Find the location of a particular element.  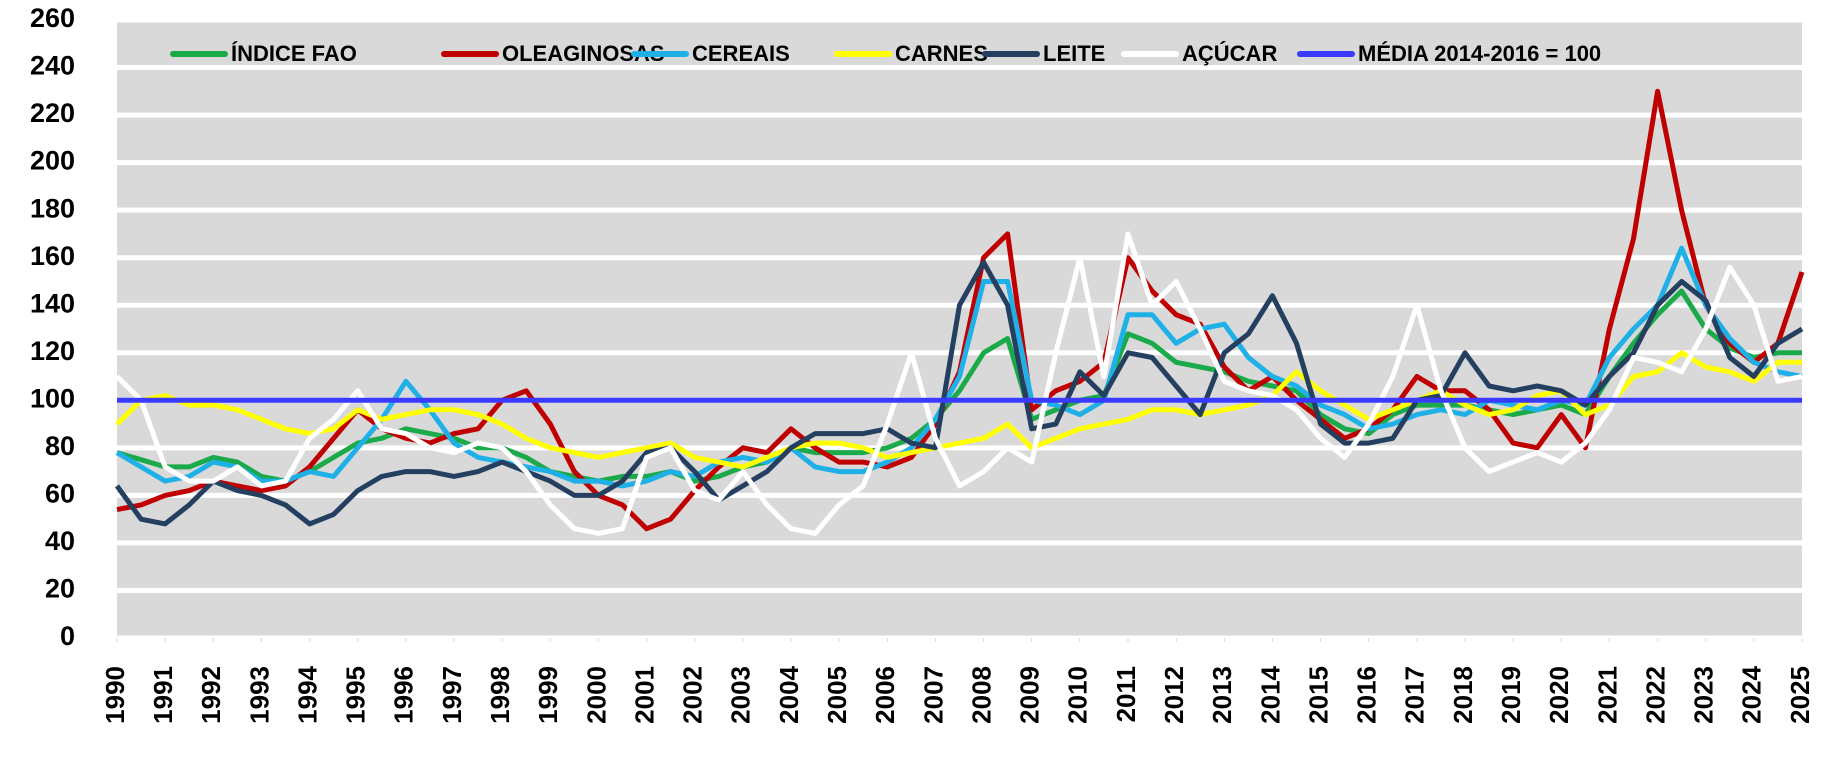

legend-label: MÉDIA 2014-2016 = 100 is located at coordinates (1479, 53).